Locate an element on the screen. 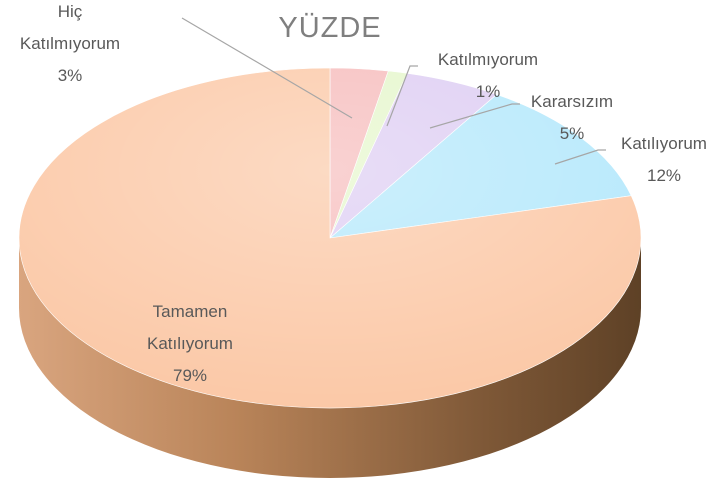 This screenshot has width=721, height=492. data-label: Katılmıyorum 1% is located at coordinates (488, 76).